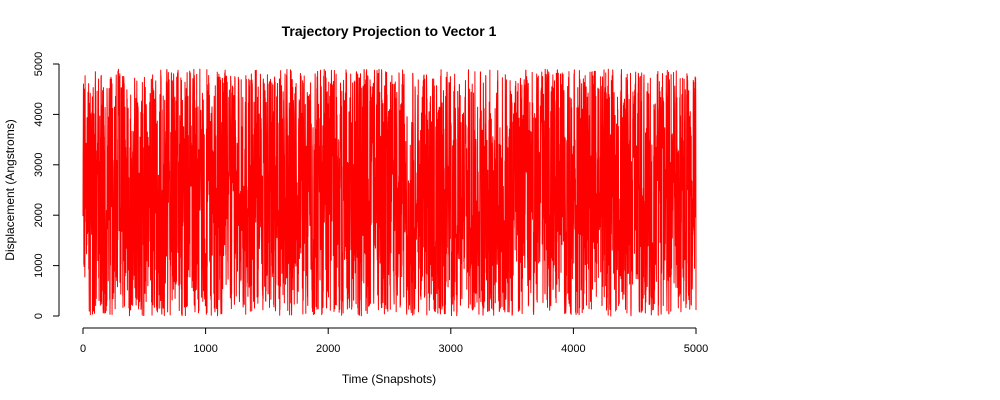 This screenshot has height=400, width=1000. What do you see at coordinates (389, 379) in the screenshot?
I see `x-axis-label: Time (Snapshots)` at bounding box center [389, 379].